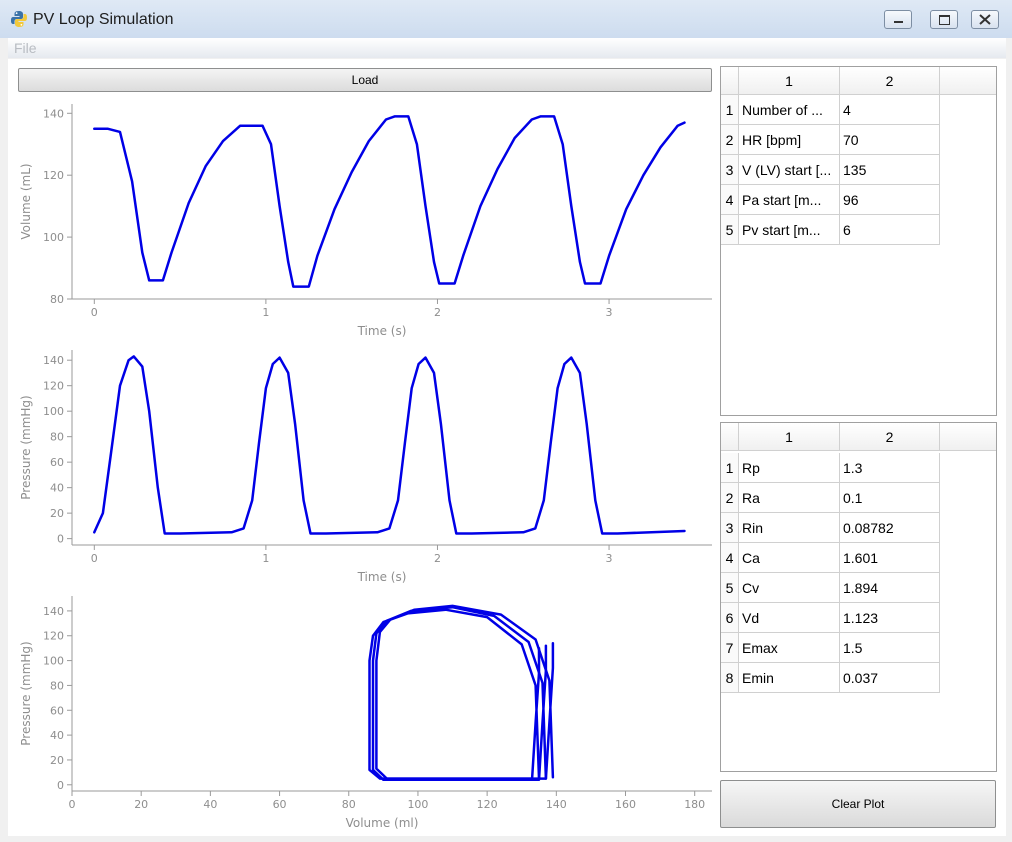  I want to click on row-header: 8, so click(730, 678).